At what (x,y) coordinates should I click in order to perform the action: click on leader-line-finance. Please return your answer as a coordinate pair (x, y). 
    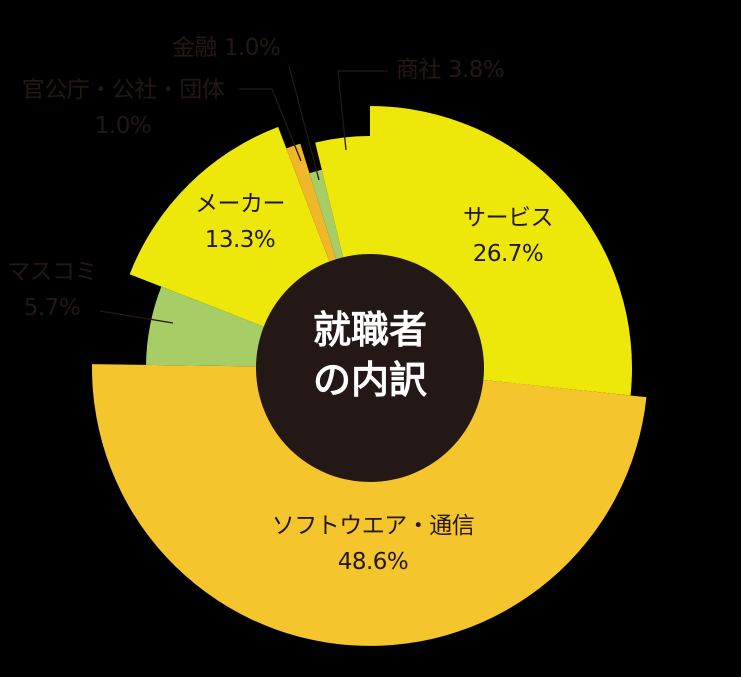
    Looking at the image, I should click on (304, 123).